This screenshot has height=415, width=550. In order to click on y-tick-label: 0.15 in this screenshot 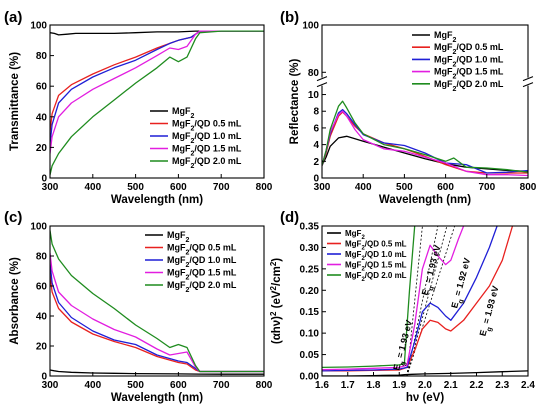, I will do `click(310, 312)`.